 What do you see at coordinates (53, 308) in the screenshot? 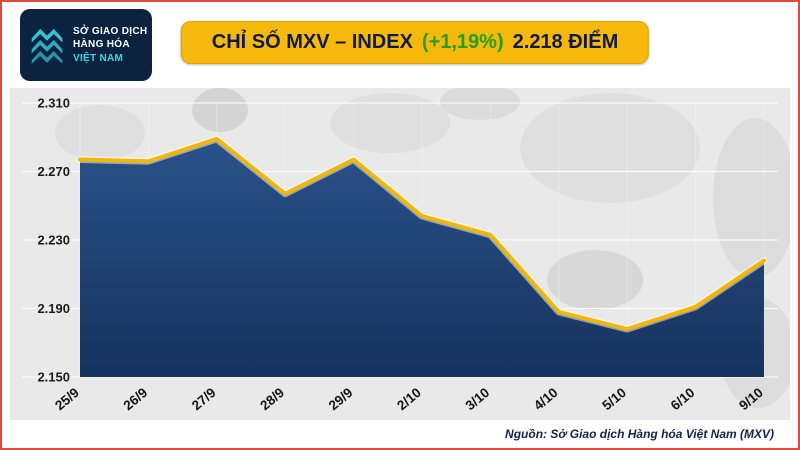
I see `y-axis-label: 2.190` at bounding box center [53, 308].